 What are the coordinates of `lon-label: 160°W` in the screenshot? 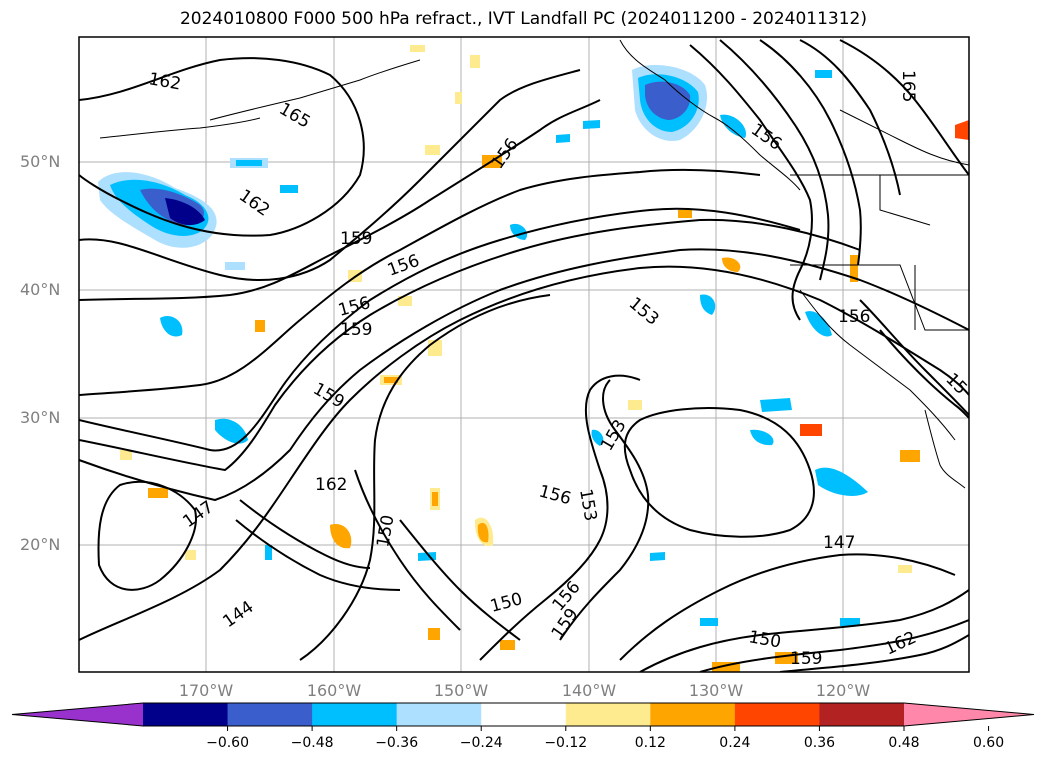 It's located at (334, 690).